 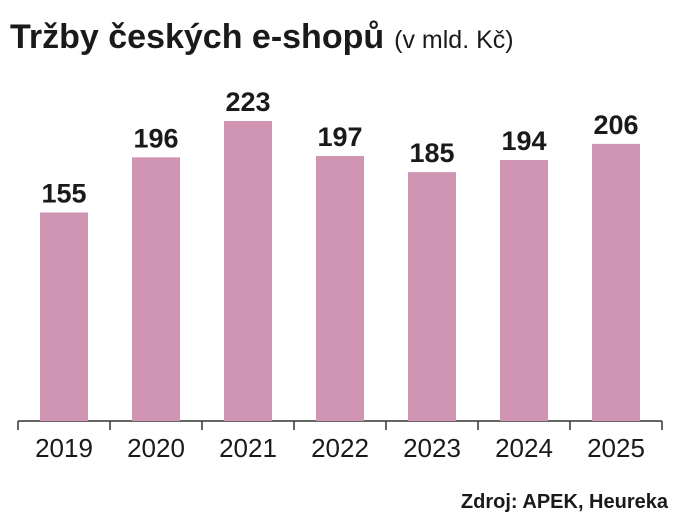 What do you see at coordinates (64, 448) in the screenshot?
I see `x-tick-label: 2019` at bounding box center [64, 448].